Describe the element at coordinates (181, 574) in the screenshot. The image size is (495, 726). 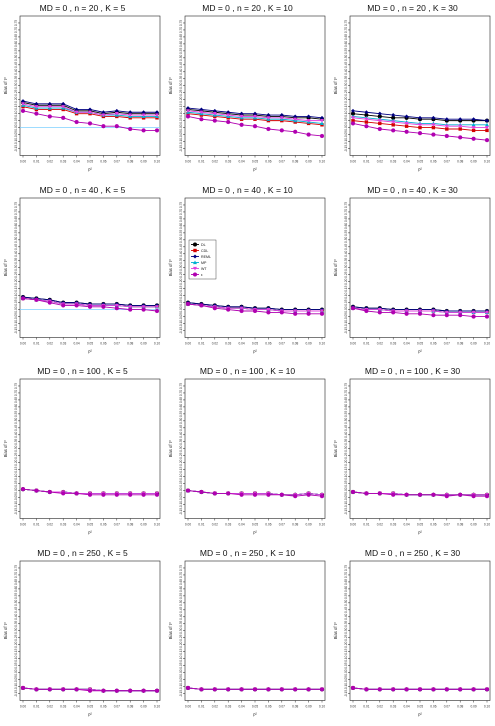
I see `y-tick-label: 0.70` at that location.